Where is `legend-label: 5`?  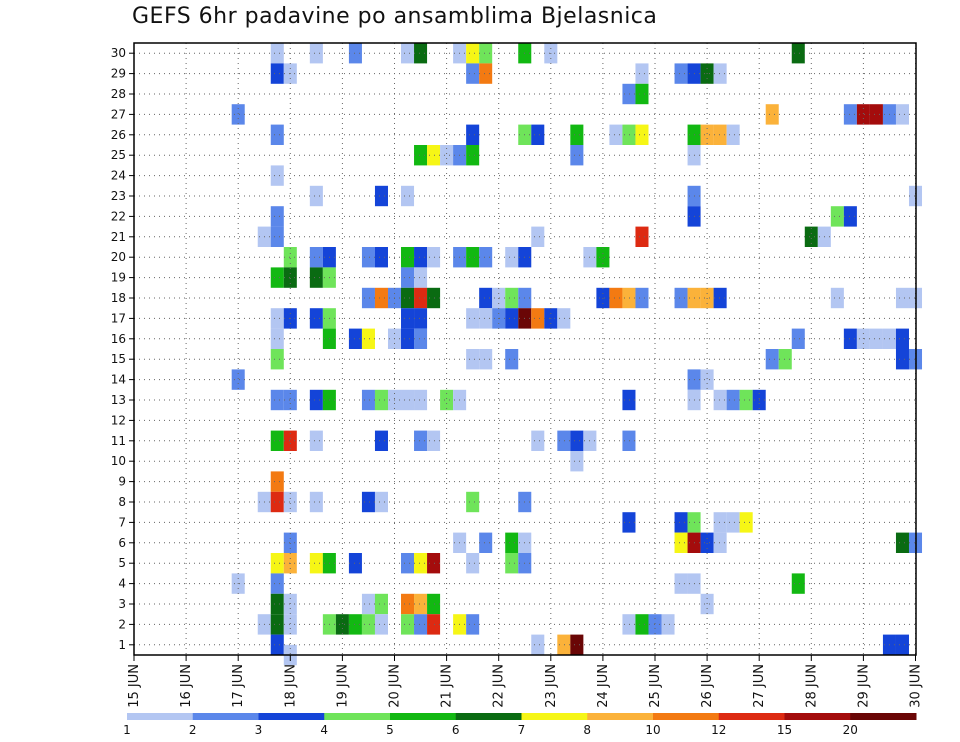 legend-label: 5 is located at coordinates (390, 730).